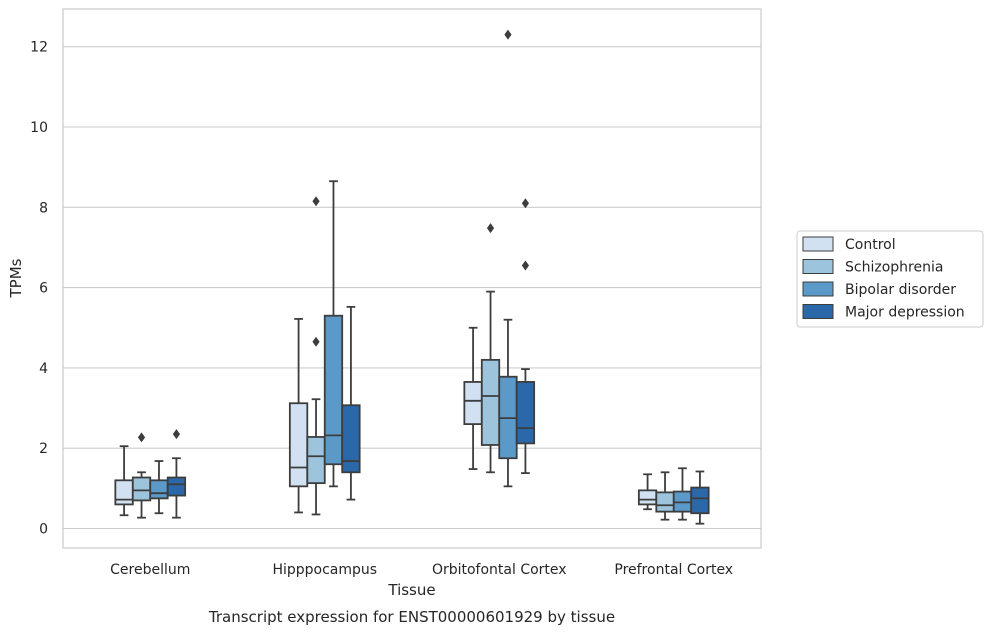  Describe the element at coordinates (900, 290) in the screenshot. I see `legend-label: Bipolar disorder` at that location.